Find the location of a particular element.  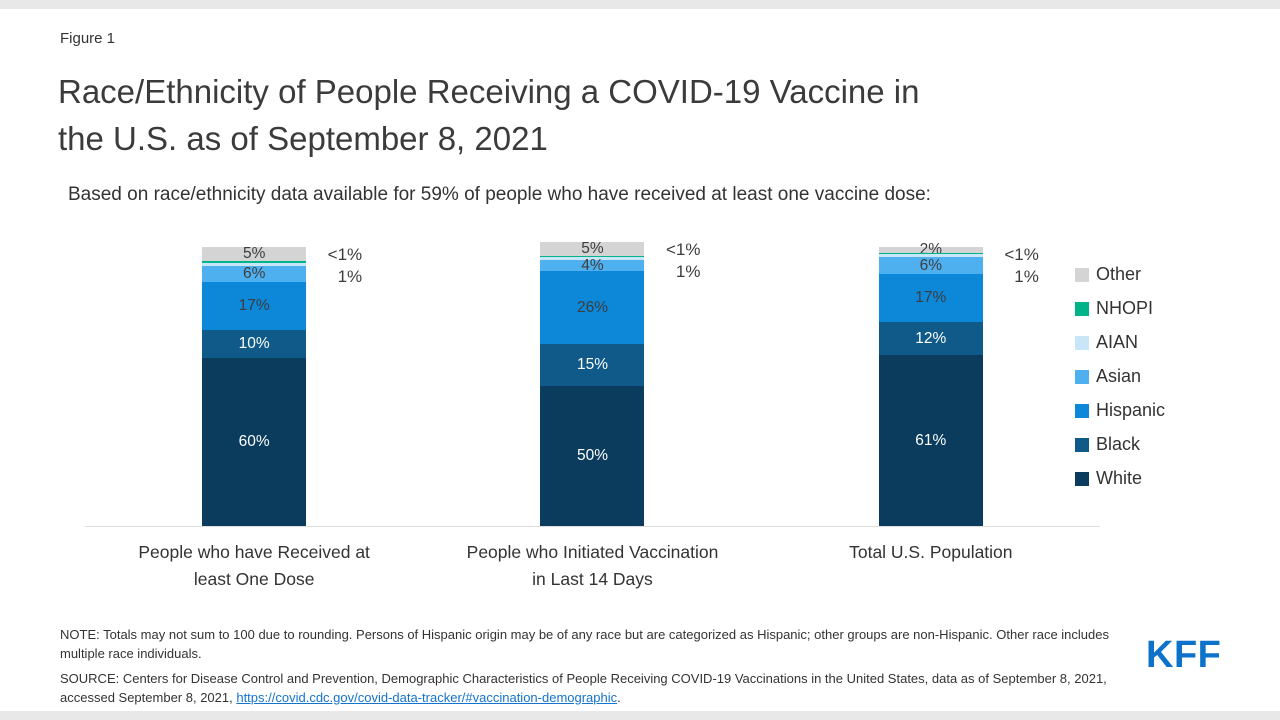

legend-label: Hispanic is located at coordinates (1131, 410).